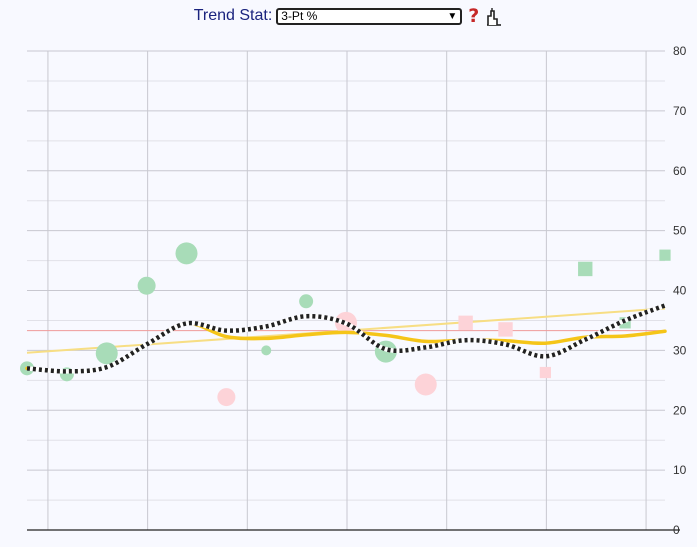 The width and height of the screenshot is (697, 547). I want to click on trend-stat-selected-value: 3-Pt %, so click(299, 16).